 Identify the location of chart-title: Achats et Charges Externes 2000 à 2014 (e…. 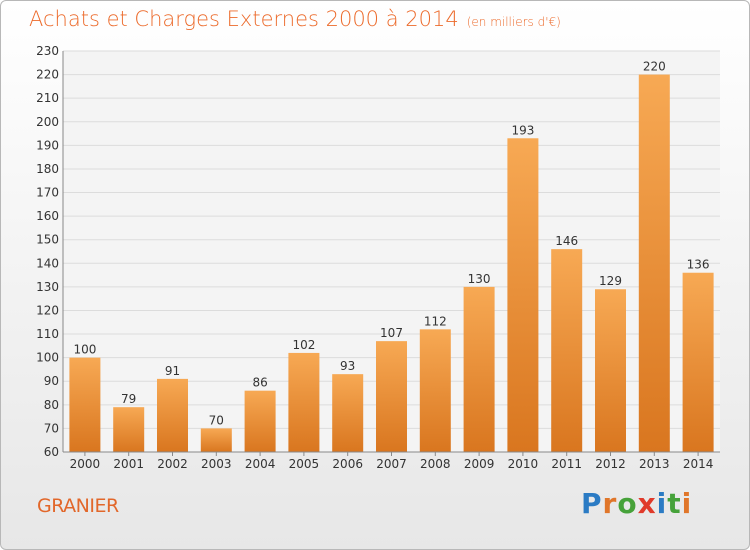
(295, 19).